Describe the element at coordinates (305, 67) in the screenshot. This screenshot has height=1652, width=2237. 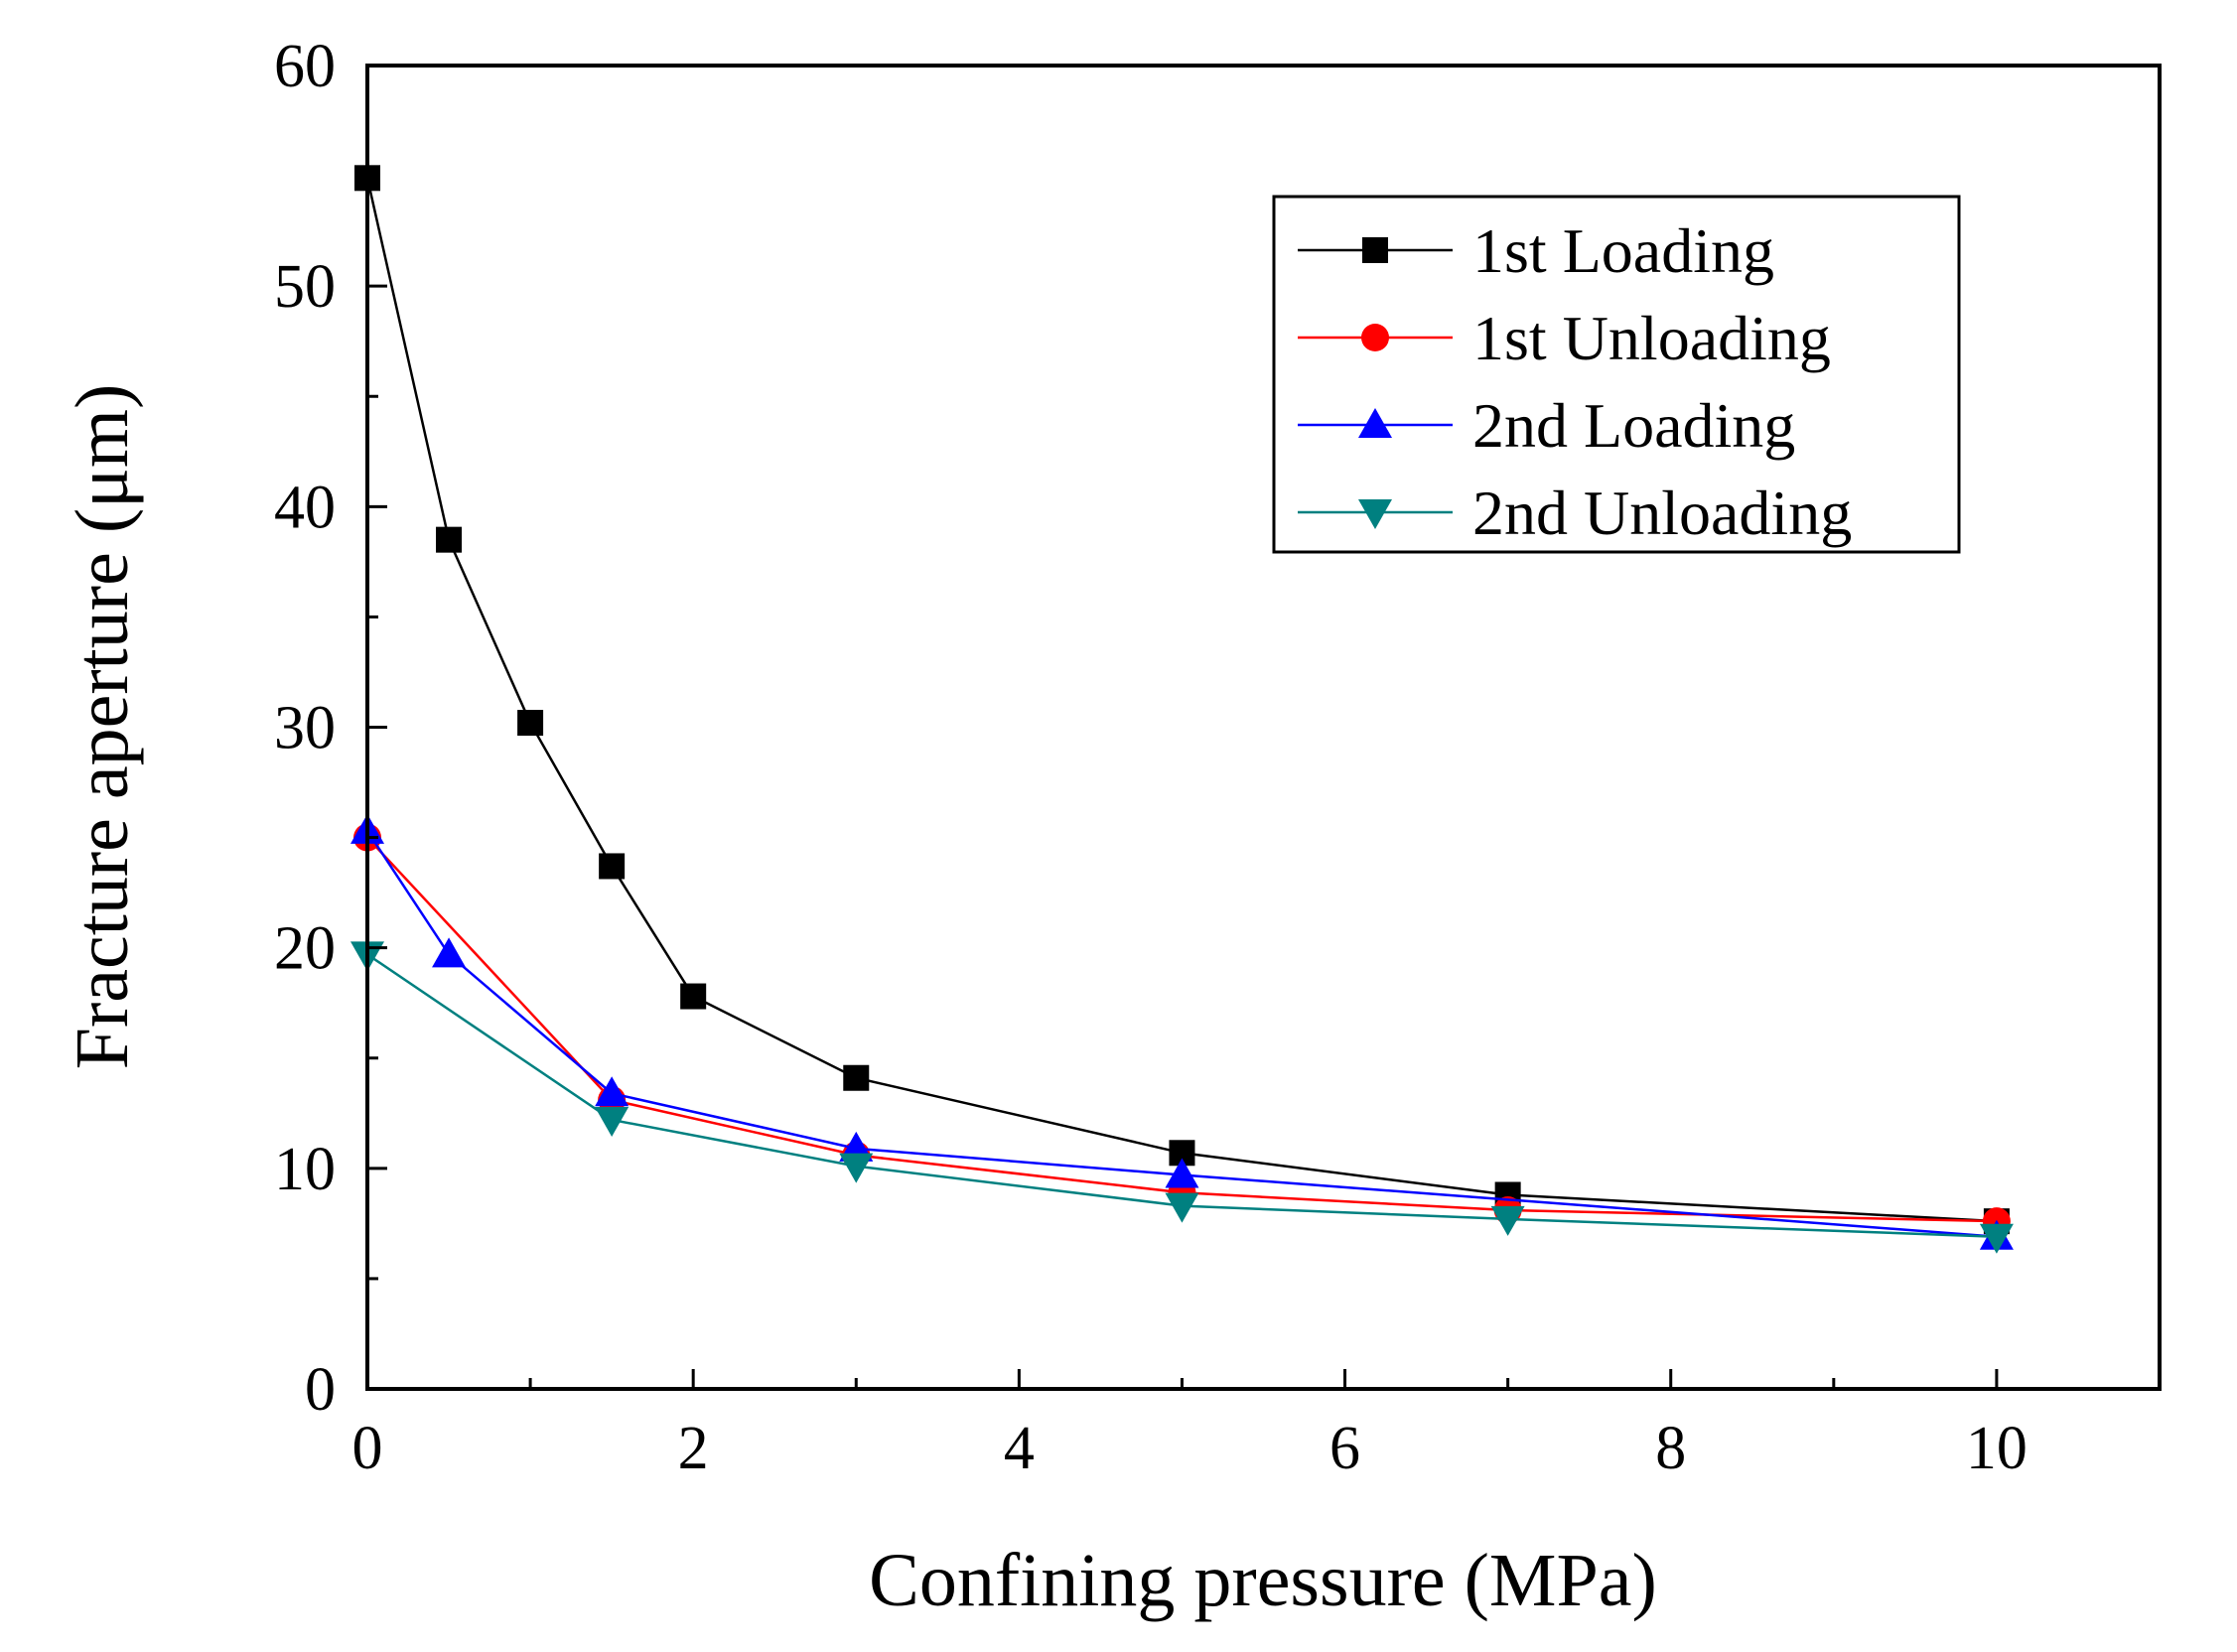
I see `y-tick-label: 60` at that location.